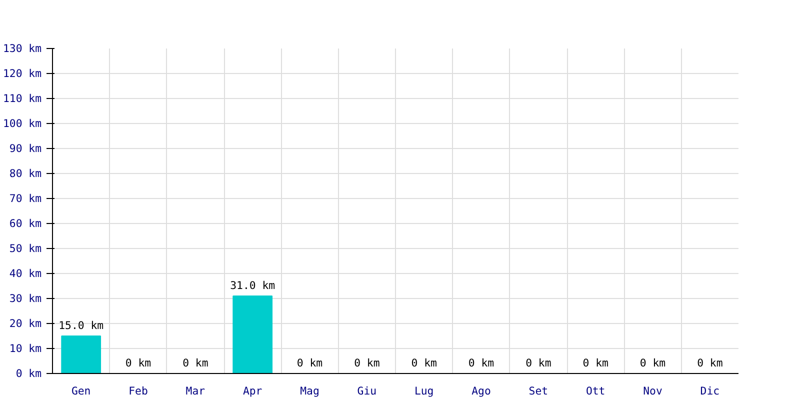 The width and height of the screenshot is (800, 400). I want to click on y-tick-label: 120 km, so click(22, 73).